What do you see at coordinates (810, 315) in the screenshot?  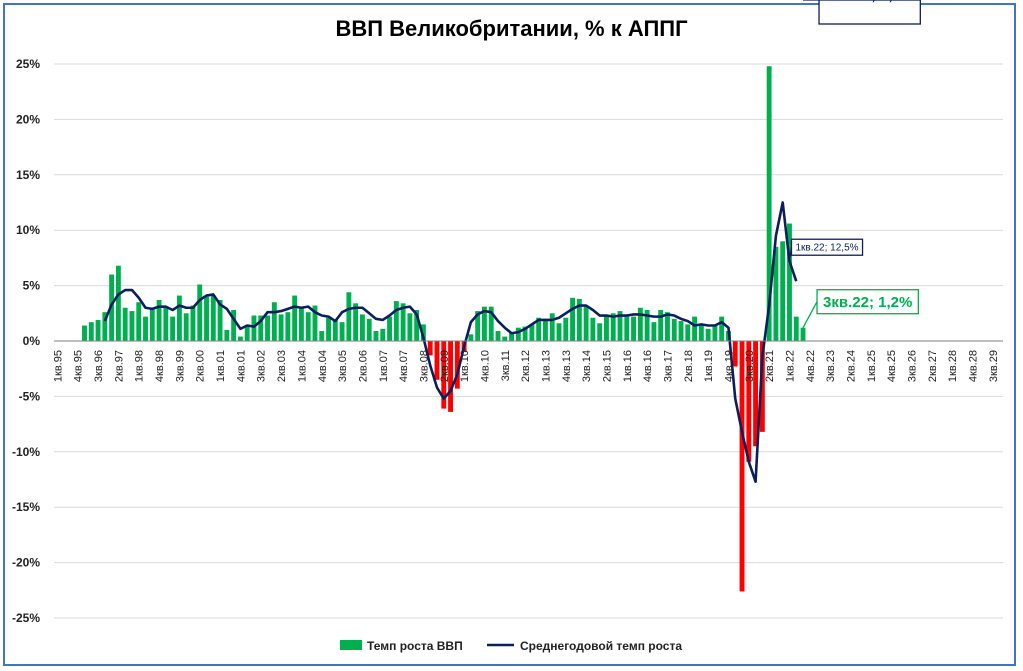 I see `data-callout-leader` at bounding box center [810, 315].